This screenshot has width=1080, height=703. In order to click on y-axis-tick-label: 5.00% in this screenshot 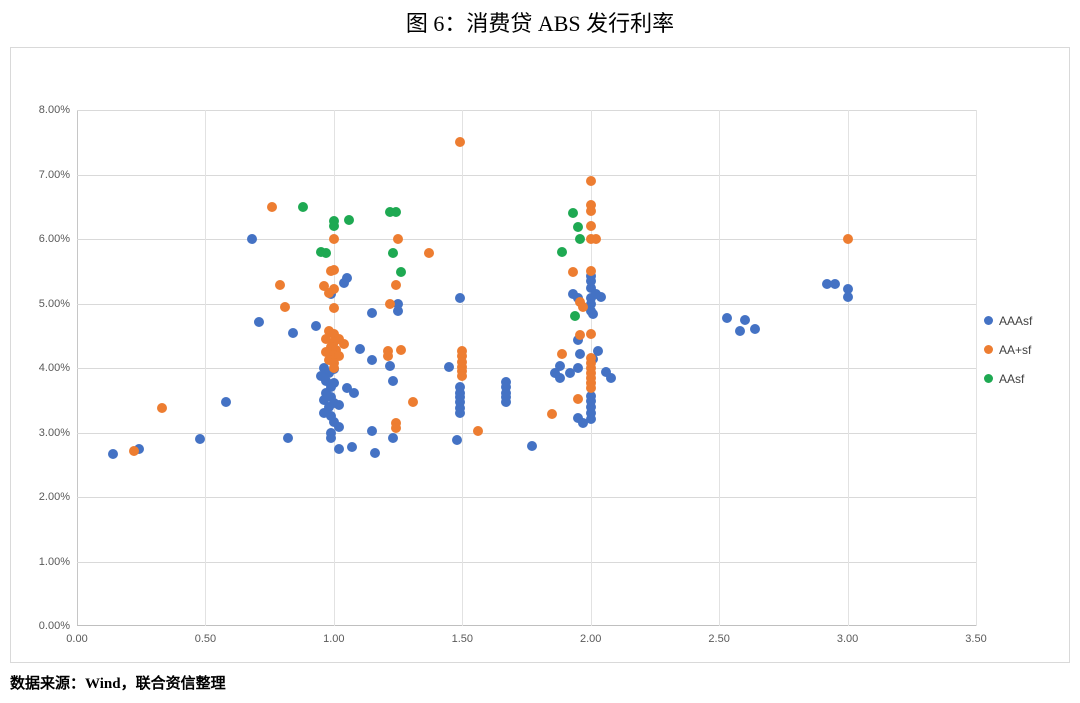, I will do `click(54, 303)`.